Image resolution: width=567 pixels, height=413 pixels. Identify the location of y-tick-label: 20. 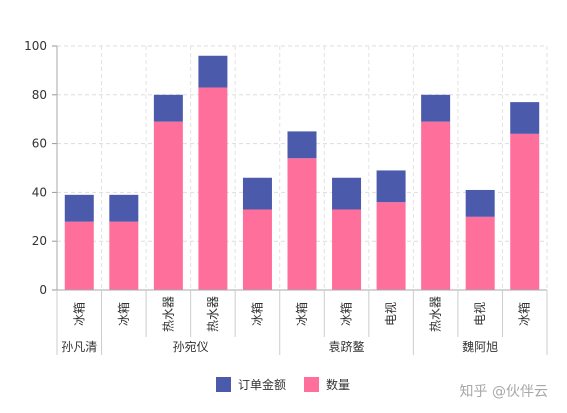
(39, 241).